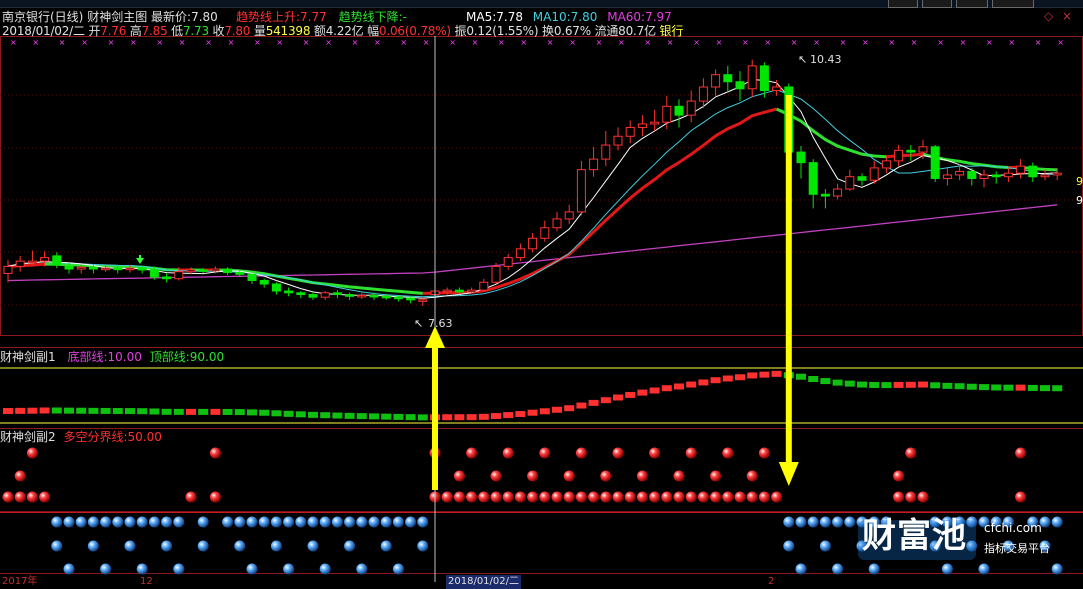 This screenshot has width=1083, height=589. Describe the element at coordinates (260, 31) in the screenshot. I see `volume-label: 量` at that location.